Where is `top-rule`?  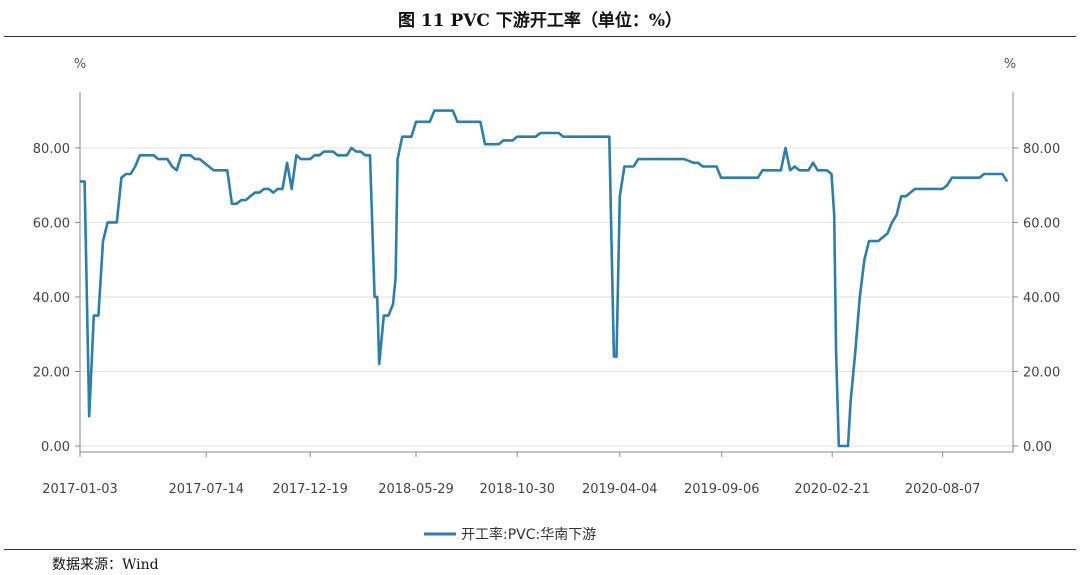 top-rule is located at coordinates (540, 36).